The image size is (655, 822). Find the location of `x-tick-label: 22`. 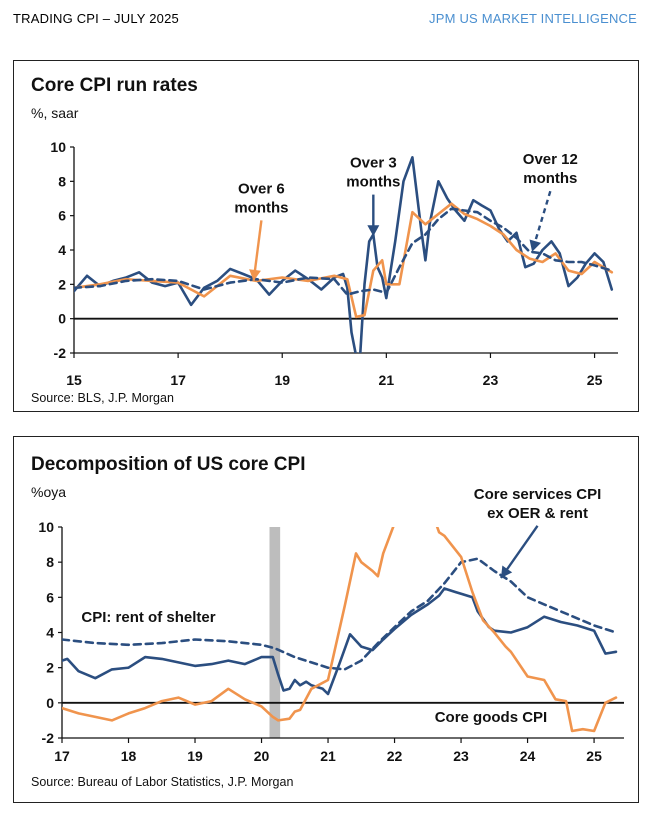

x-tick-label: 22 is located at coordinates (395, 756).